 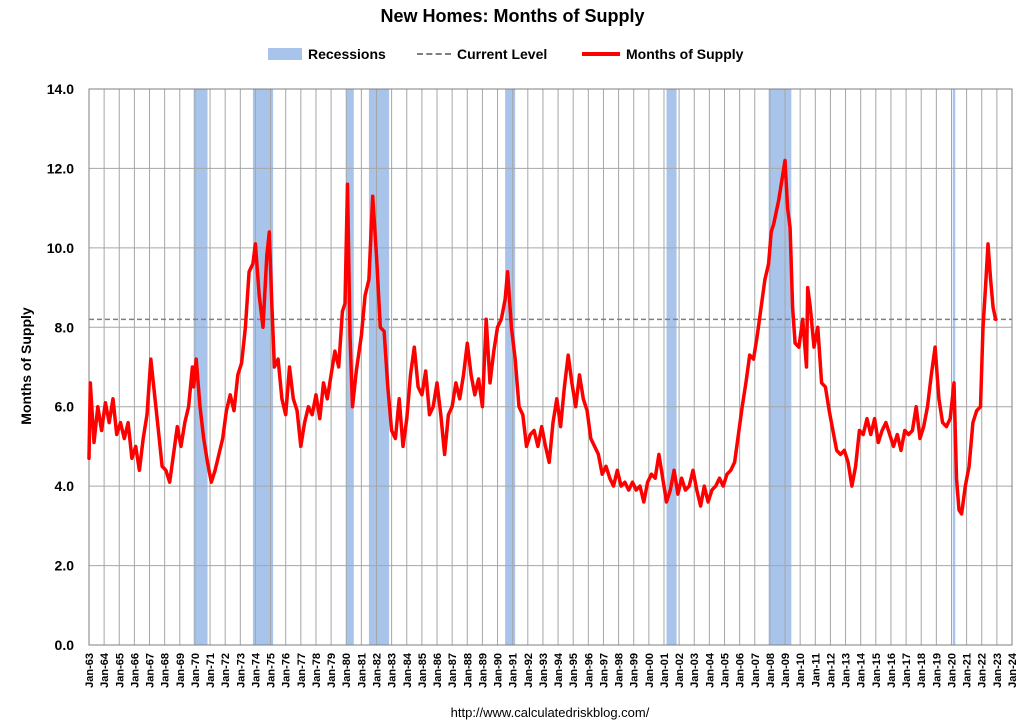 What do you see at coordinates (393, 670) in the screenshot?
I see `x-tick-label: Jan-83` at bounding box center [393, 670].